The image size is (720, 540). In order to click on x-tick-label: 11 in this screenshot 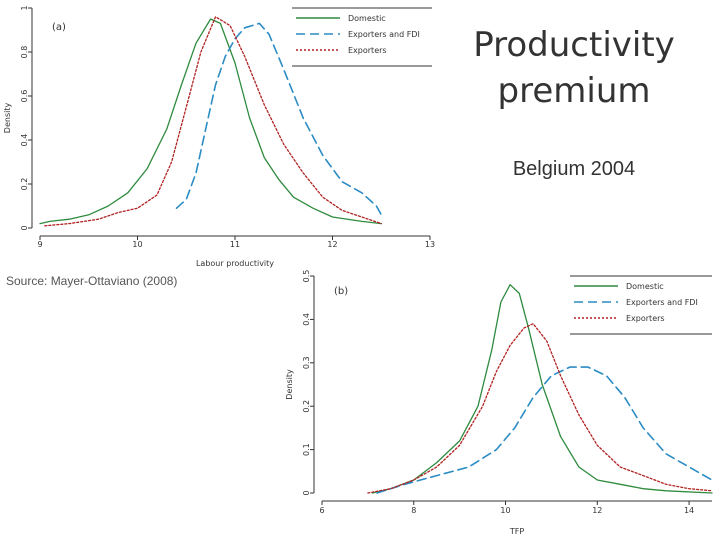, I will do `click(235, 244)`.